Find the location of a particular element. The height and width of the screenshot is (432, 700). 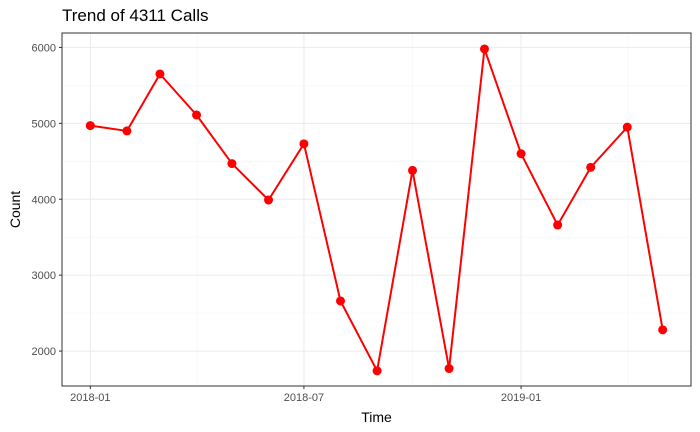

x-tick-label: 2018-07 is located at coordinates (304, 398).